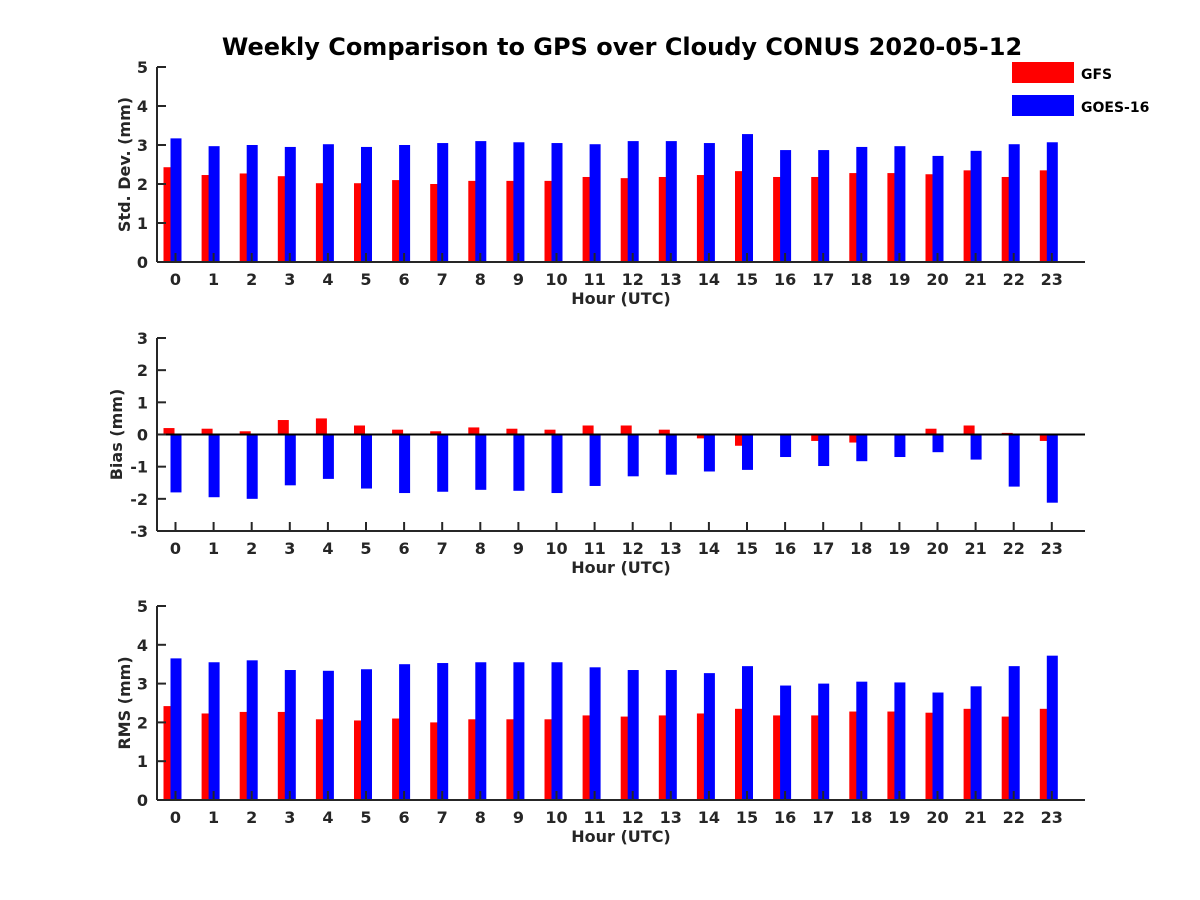  Describe the element at coordinates (556, 279) in the screenshot. I see `std-dev-xtick-label: 10` at that location.